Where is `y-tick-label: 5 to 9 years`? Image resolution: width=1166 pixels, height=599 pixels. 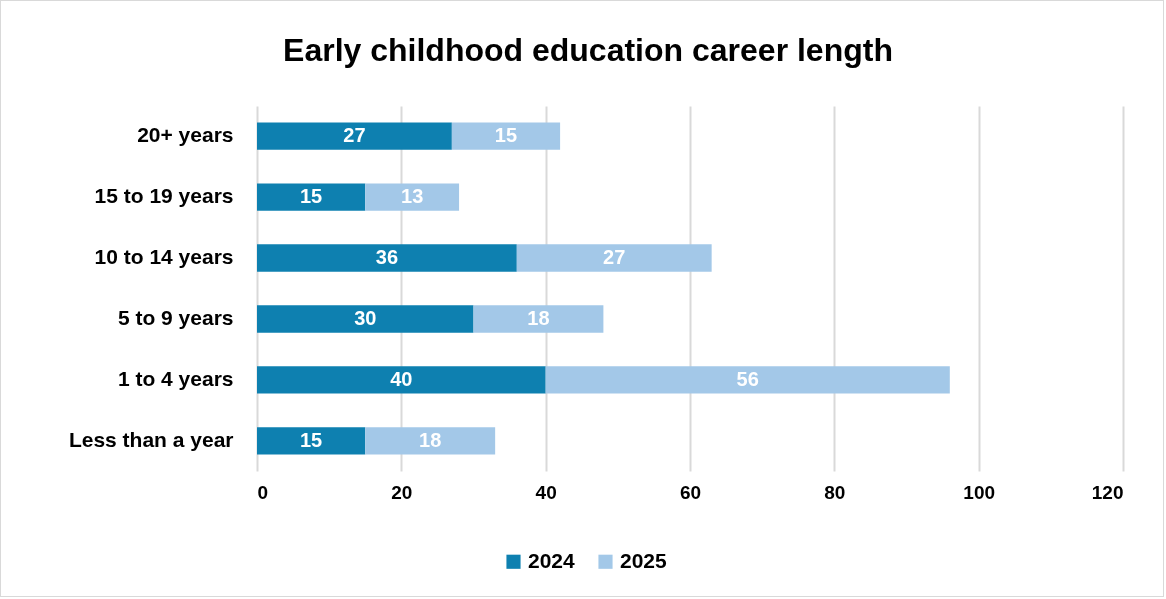 y-tick-label: 5 to 9 years is located at coordinates (175, 317).